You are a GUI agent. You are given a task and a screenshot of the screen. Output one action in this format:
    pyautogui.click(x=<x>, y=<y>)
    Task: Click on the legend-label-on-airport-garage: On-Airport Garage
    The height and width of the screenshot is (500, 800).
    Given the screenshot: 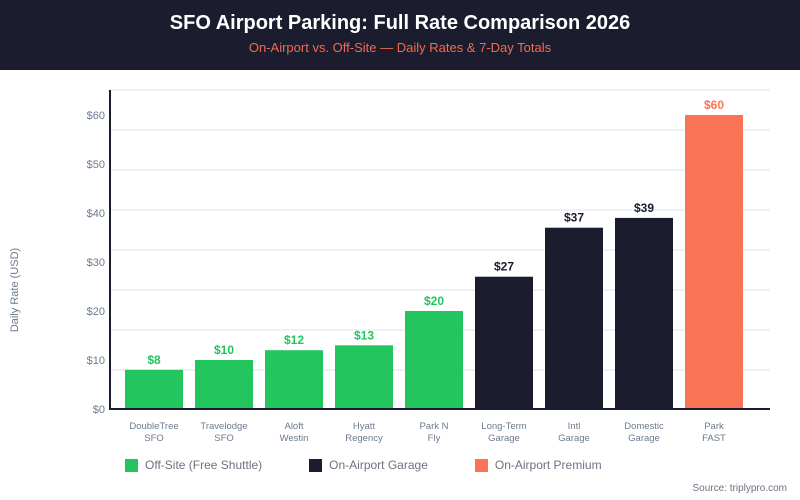 What is the action you would take?
    pyautogui.click(x=378, y=465)
    